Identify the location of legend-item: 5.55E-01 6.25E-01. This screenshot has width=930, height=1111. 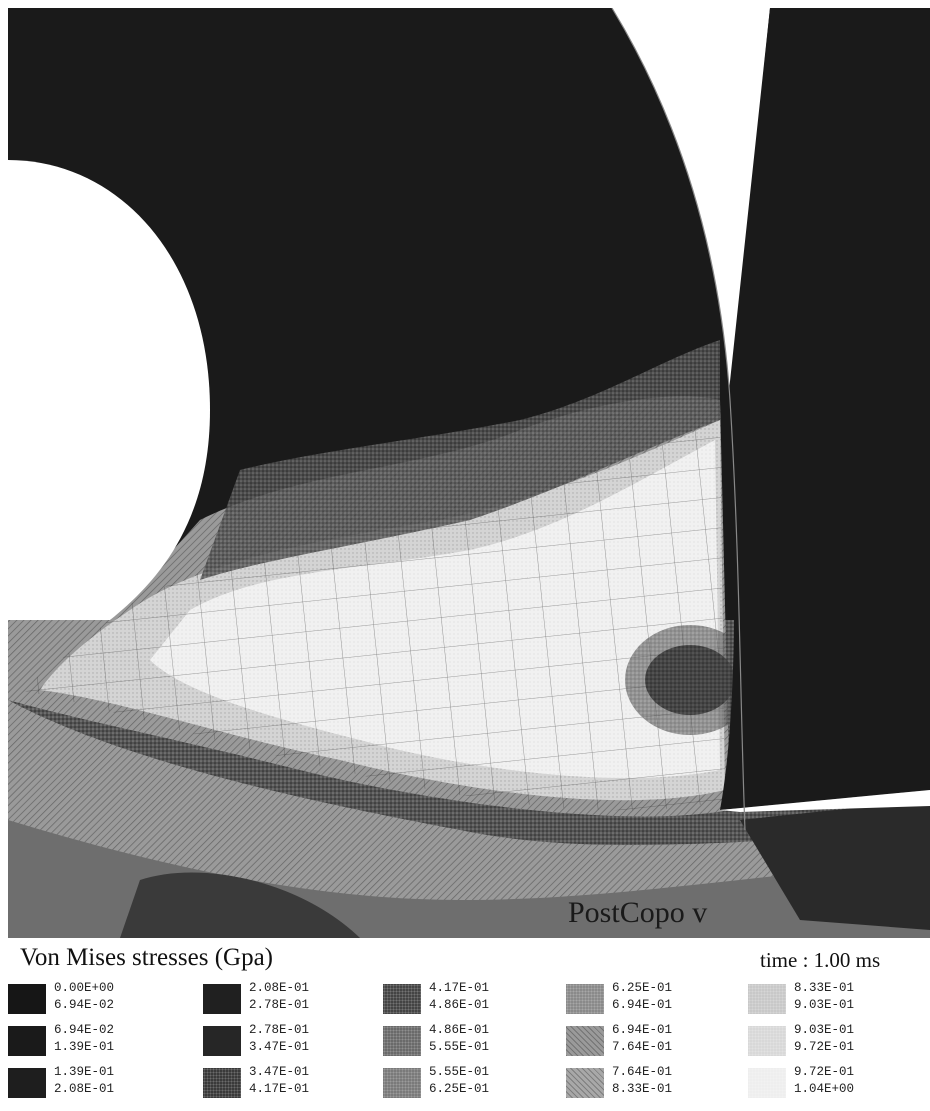
(468, 1084).